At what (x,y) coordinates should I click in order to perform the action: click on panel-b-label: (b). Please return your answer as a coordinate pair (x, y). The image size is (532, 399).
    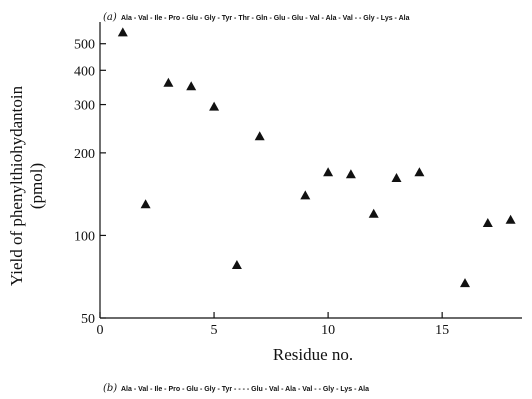
    Looking at the image, I should click on (110, 388).